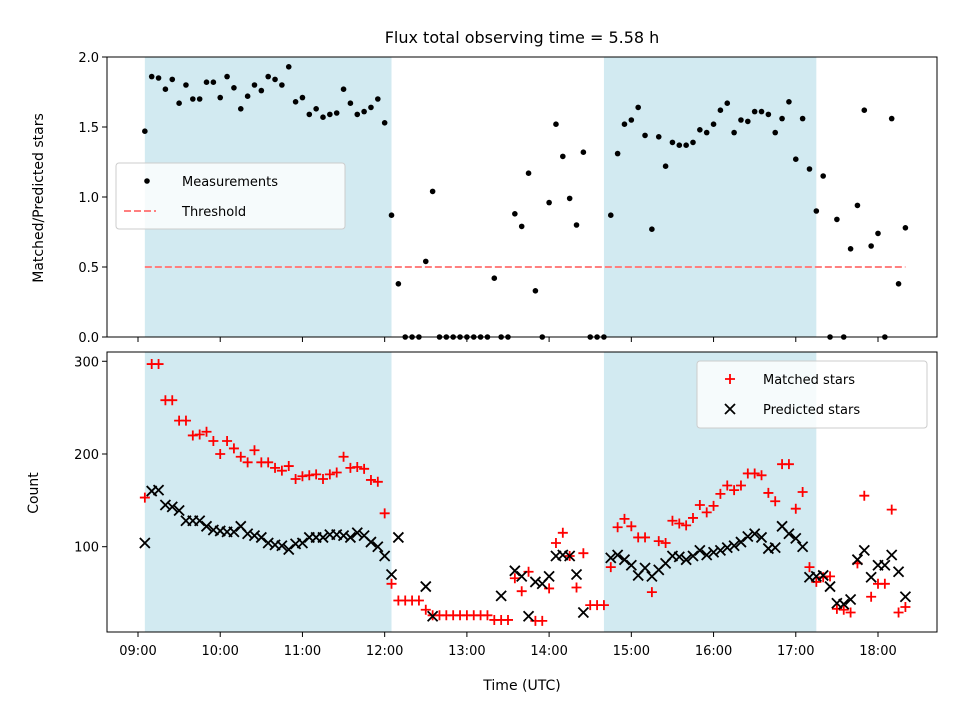 Image resolution: width=960 pixels, height=720 pixels. I want to click on x-tick-label: 11:00, so click(302, 651).